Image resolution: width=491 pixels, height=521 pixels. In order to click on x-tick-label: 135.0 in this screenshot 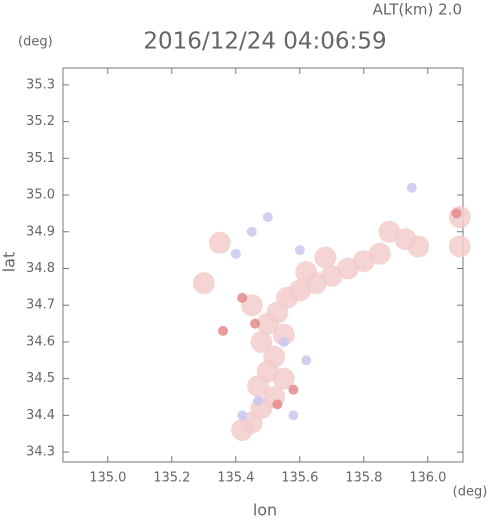, I will do `click(107, 478)`.